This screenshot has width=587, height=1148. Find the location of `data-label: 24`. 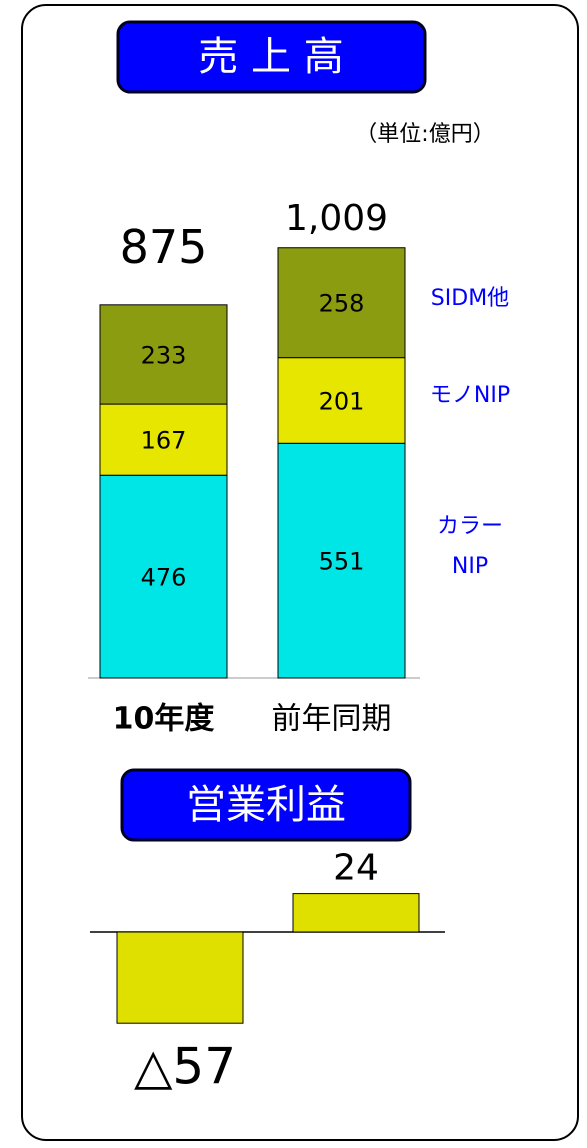

data-label: 24 is located at coordinates (356, 868).